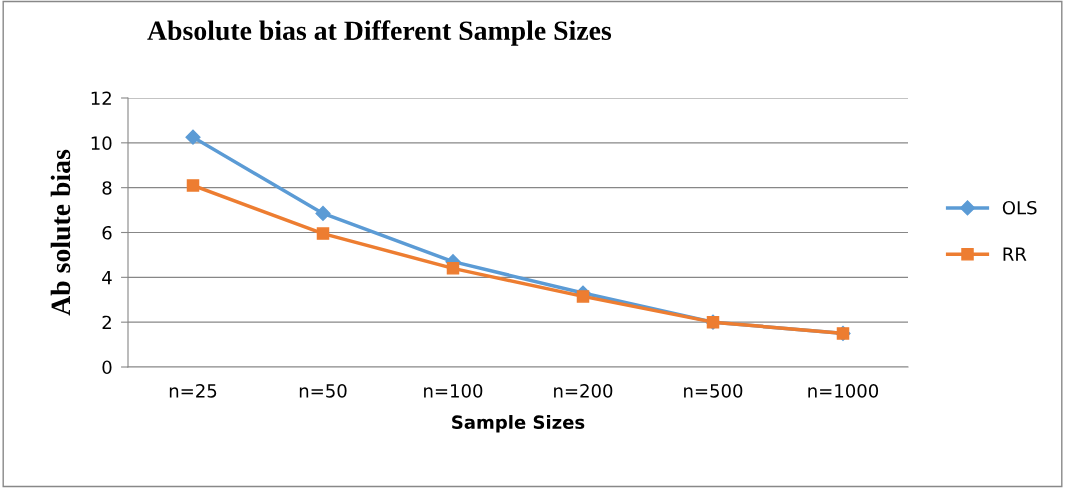 The width and height of the screenshot is (1065, 488). Describe the element at coordinates (323, 390) in the screenshot. I see `x-tick-label: n=50` at that location.